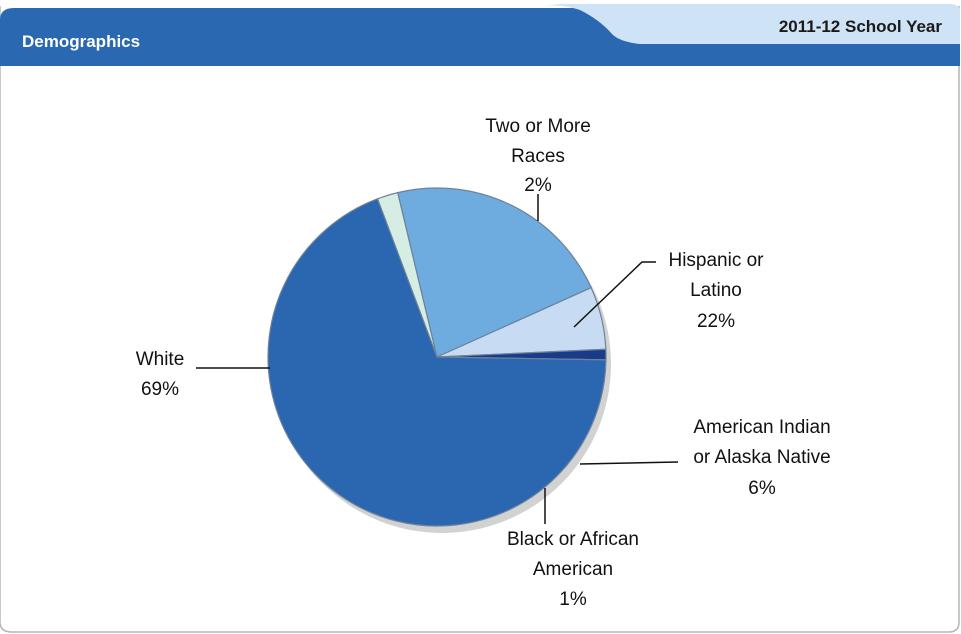 The height and width of the screenshot is (634, 961). I want to click on school-year-label: 2011-12 School Year, so click(861, 26).